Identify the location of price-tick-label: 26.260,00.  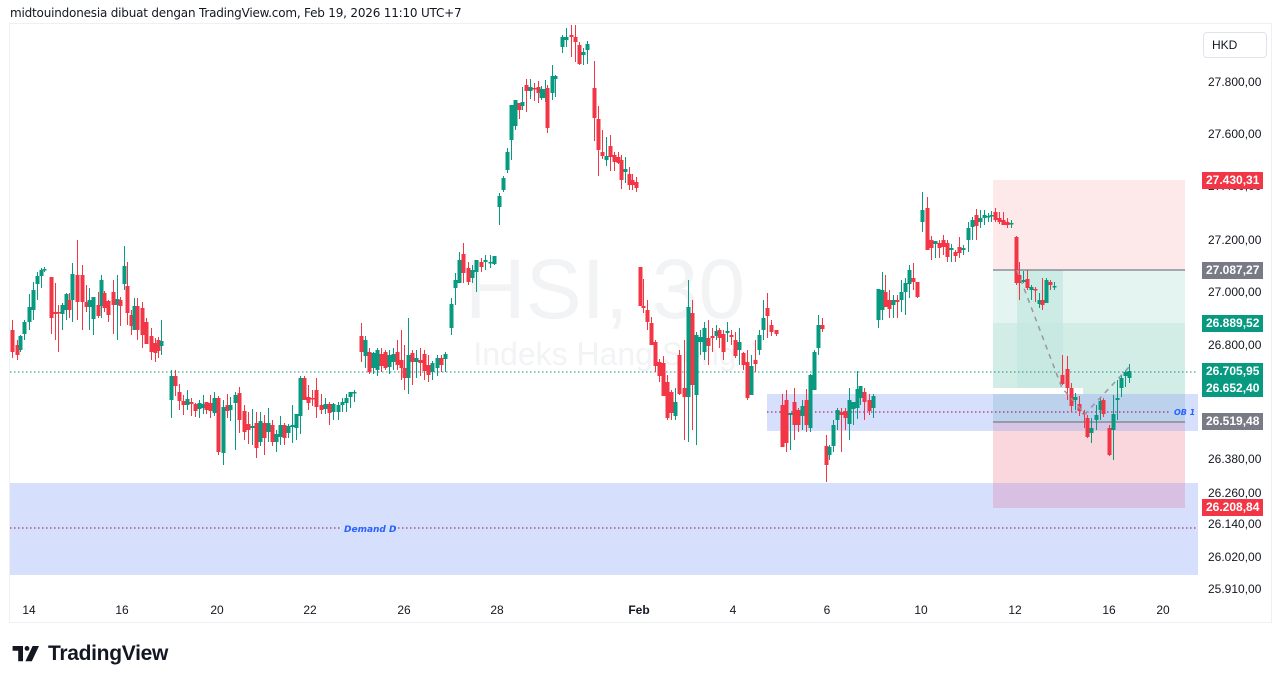
(1235, 493).